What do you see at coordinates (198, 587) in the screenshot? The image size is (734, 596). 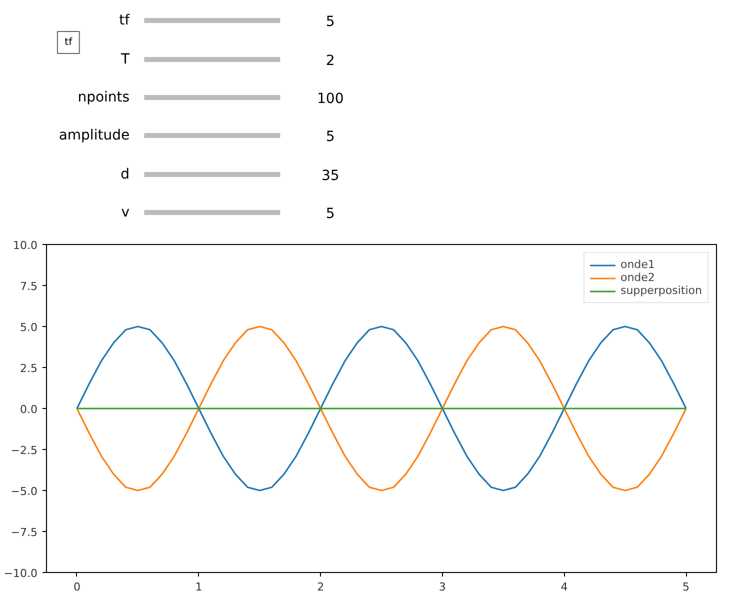 I see `x-tick-label: 1` at bounding box center [198, 587].